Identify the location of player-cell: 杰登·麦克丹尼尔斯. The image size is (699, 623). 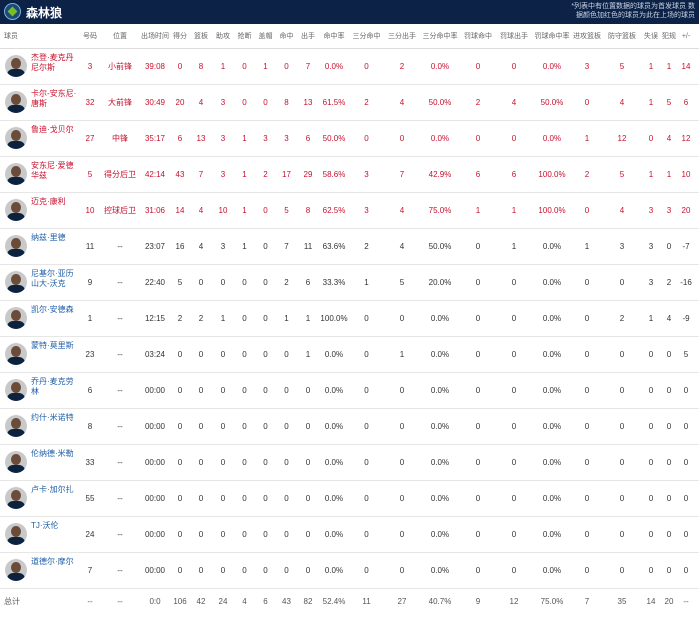
(40, 66).